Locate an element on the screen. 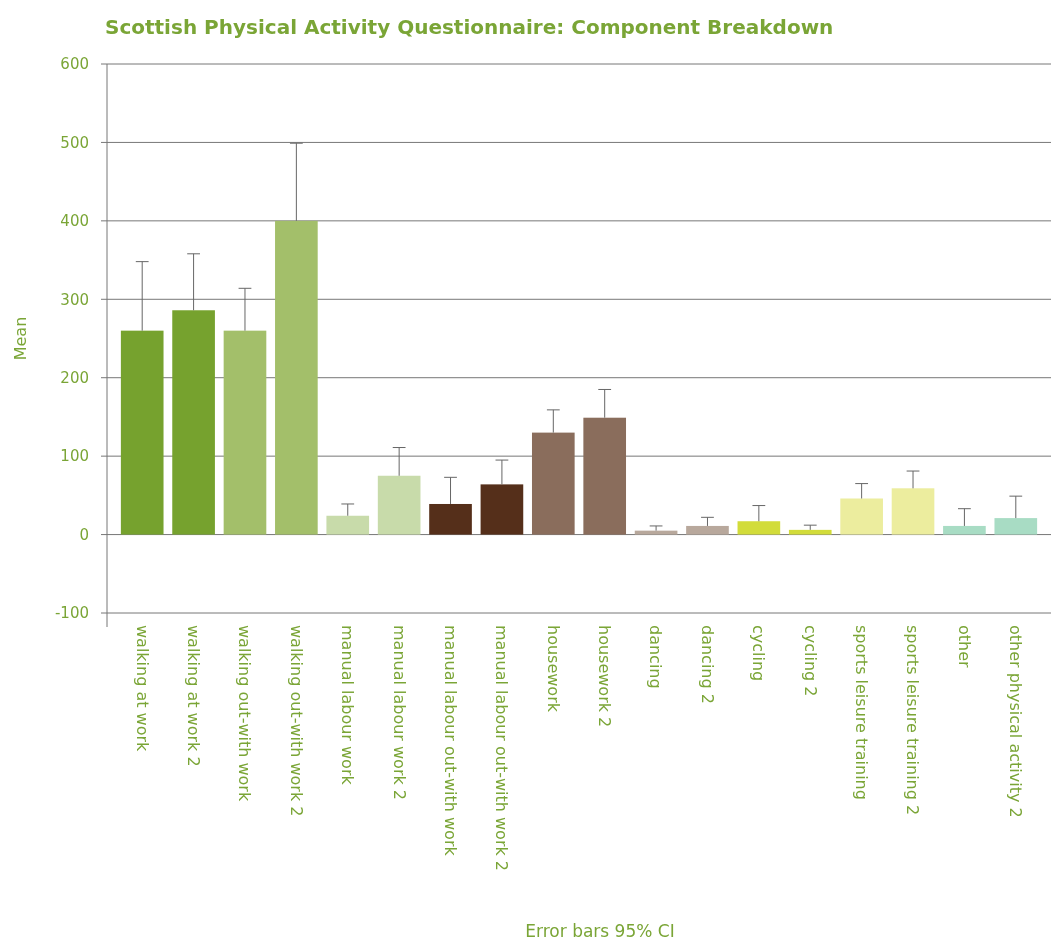 The image size is (1061, 951). x-tick-label: walking out-with work is located at coordinates (245, 713).